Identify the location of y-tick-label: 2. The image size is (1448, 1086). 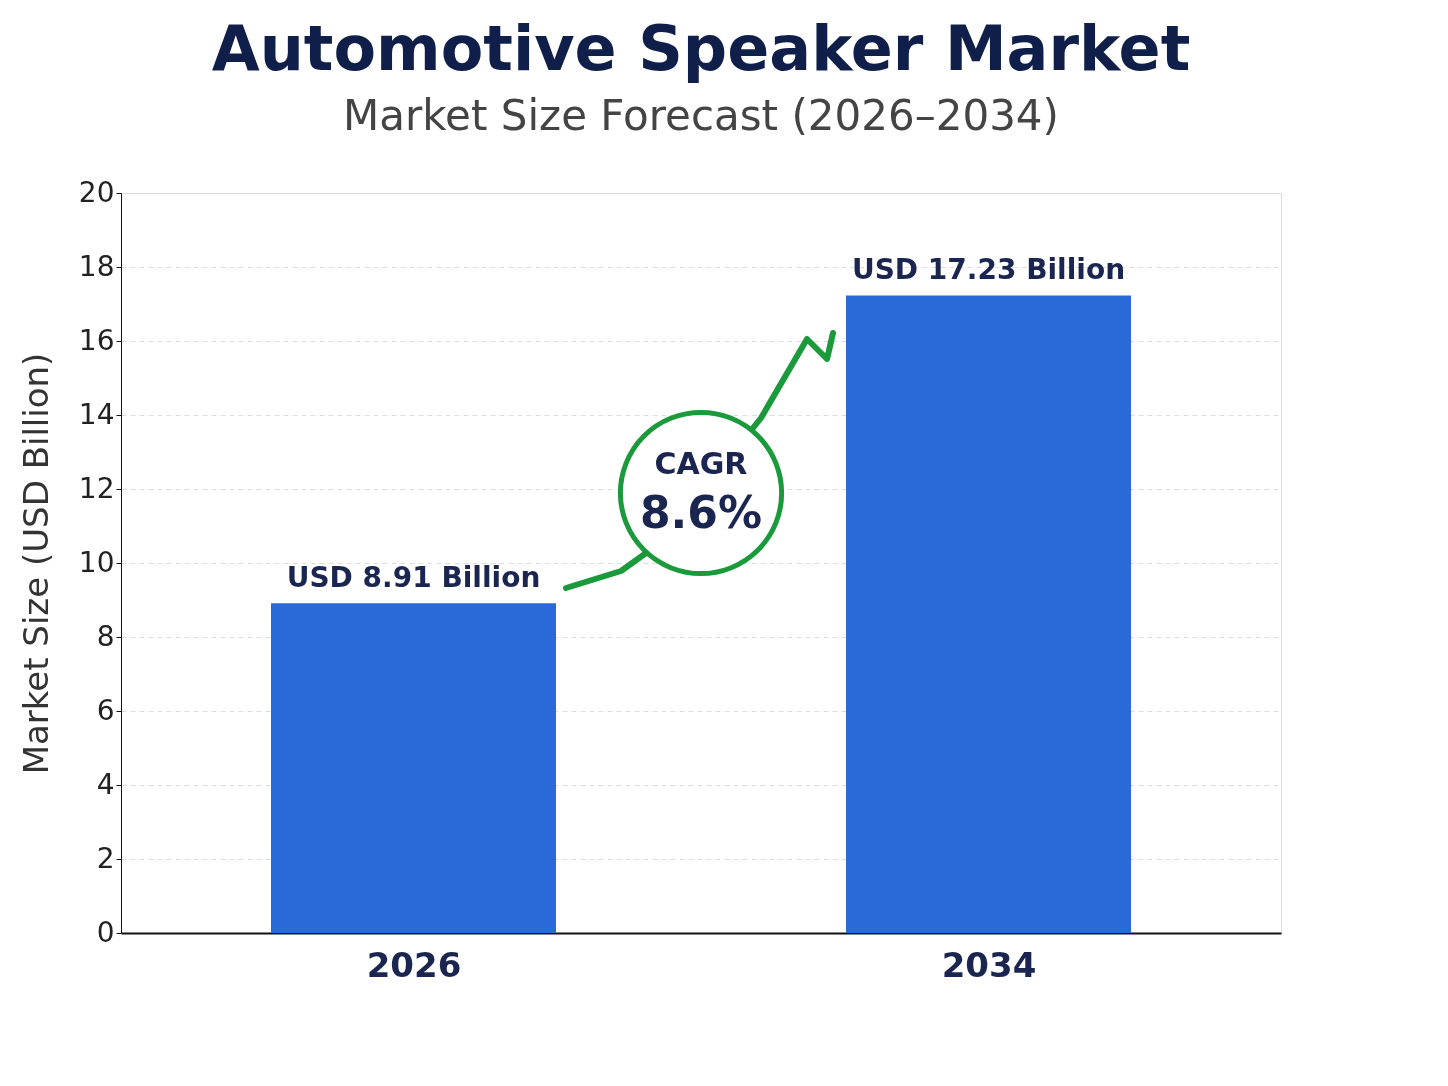
(105, 858).